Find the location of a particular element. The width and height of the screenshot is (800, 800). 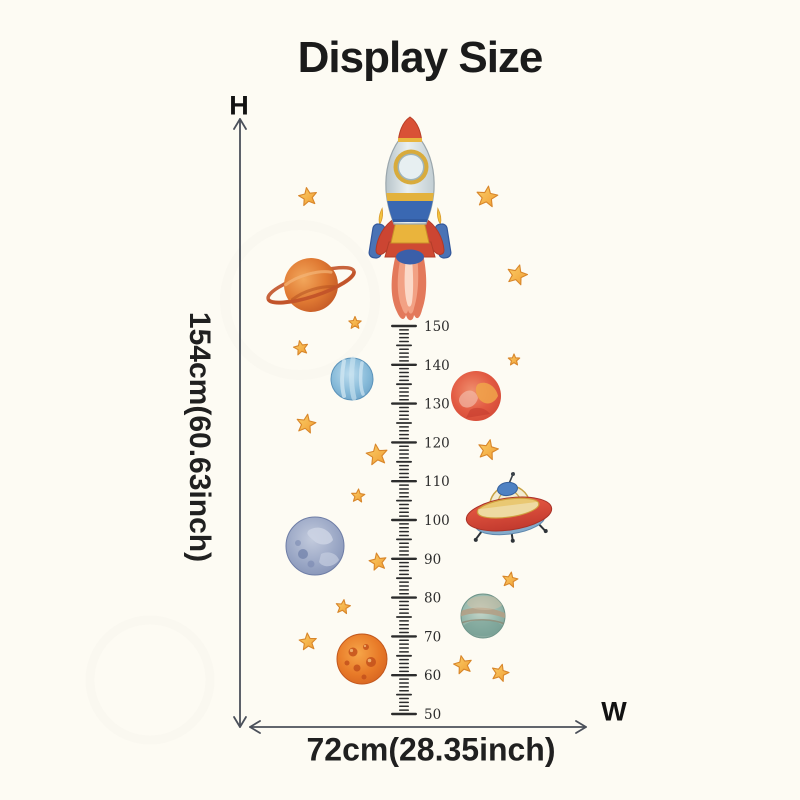

height-letter-label: H is located at coordinates (239, 105).